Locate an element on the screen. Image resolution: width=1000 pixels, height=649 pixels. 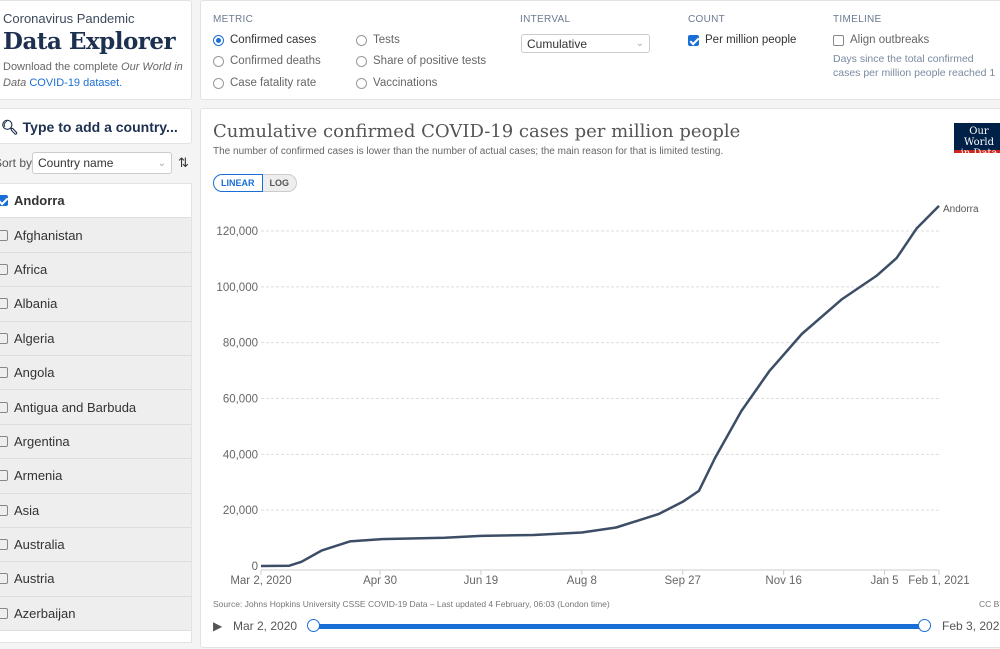
metric-confirmed-deaths: Confirmed deaths is located at coordinates (267, 61).